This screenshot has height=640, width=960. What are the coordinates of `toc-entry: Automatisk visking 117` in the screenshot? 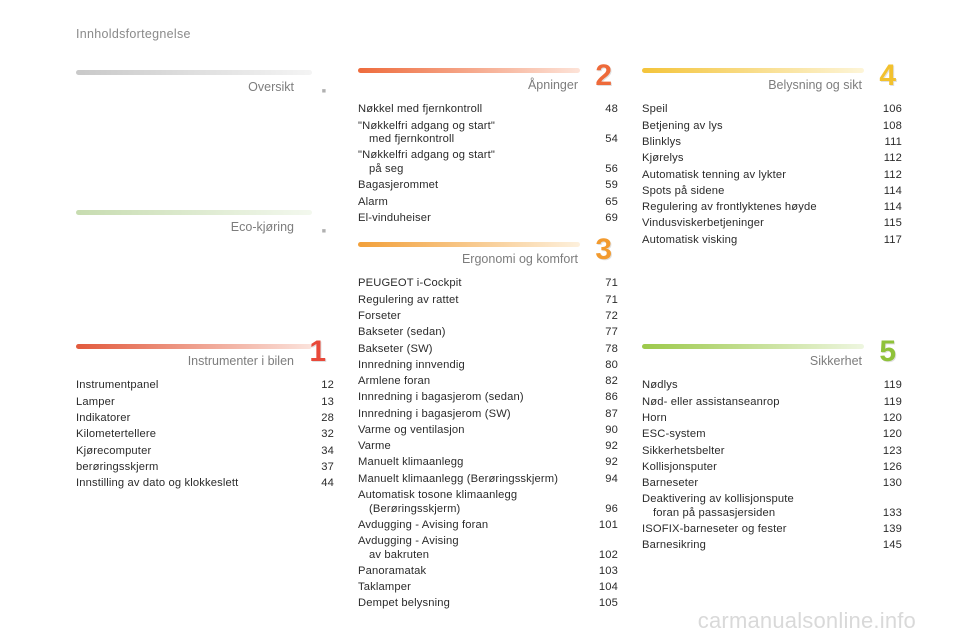 It's located at (772, 240).